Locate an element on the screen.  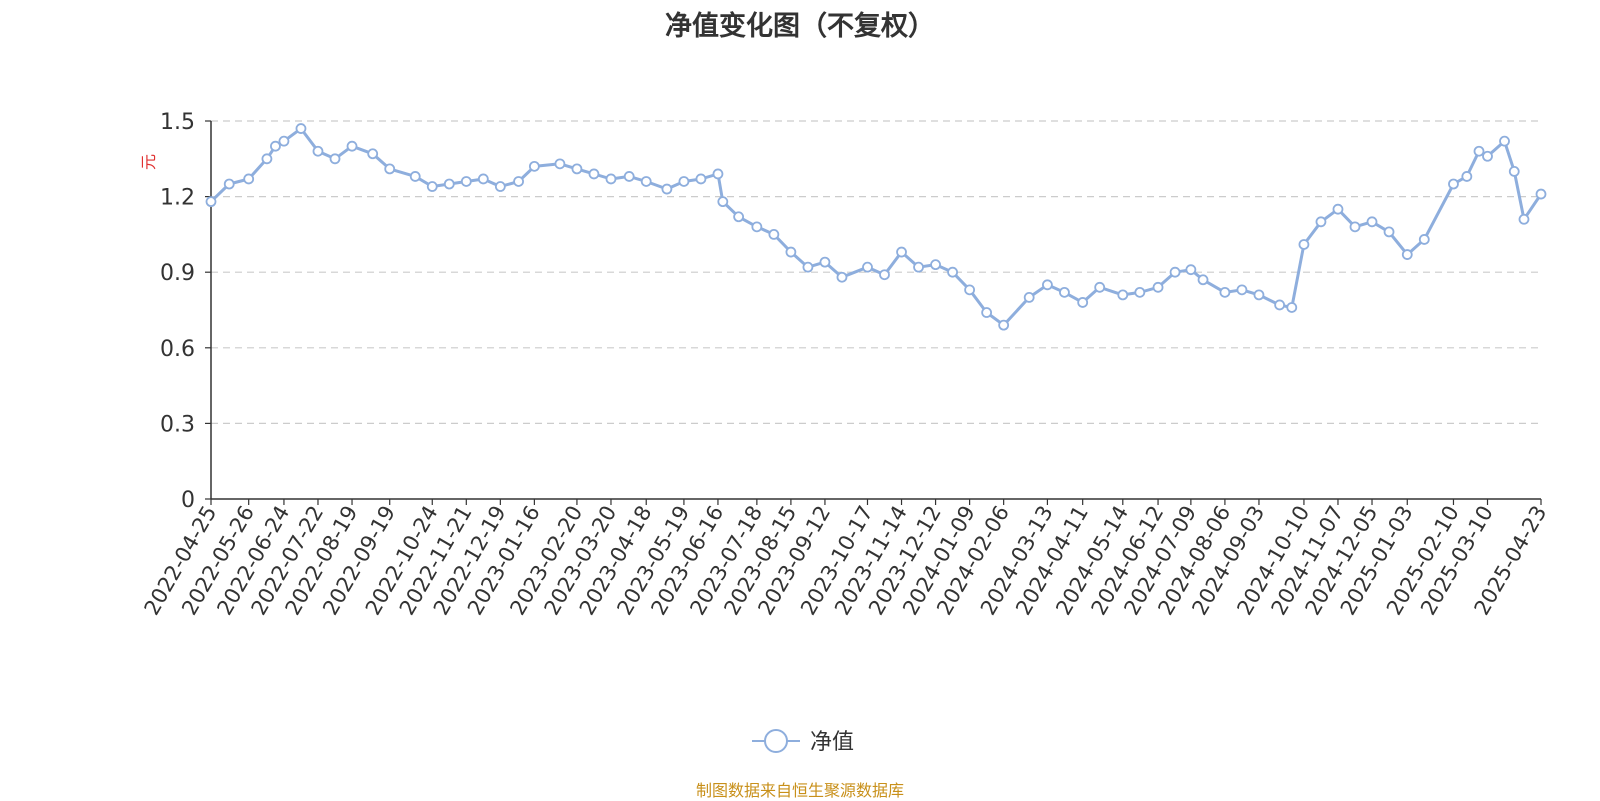
y-tick-label: 0.6 is located at coordinates (177, 349).